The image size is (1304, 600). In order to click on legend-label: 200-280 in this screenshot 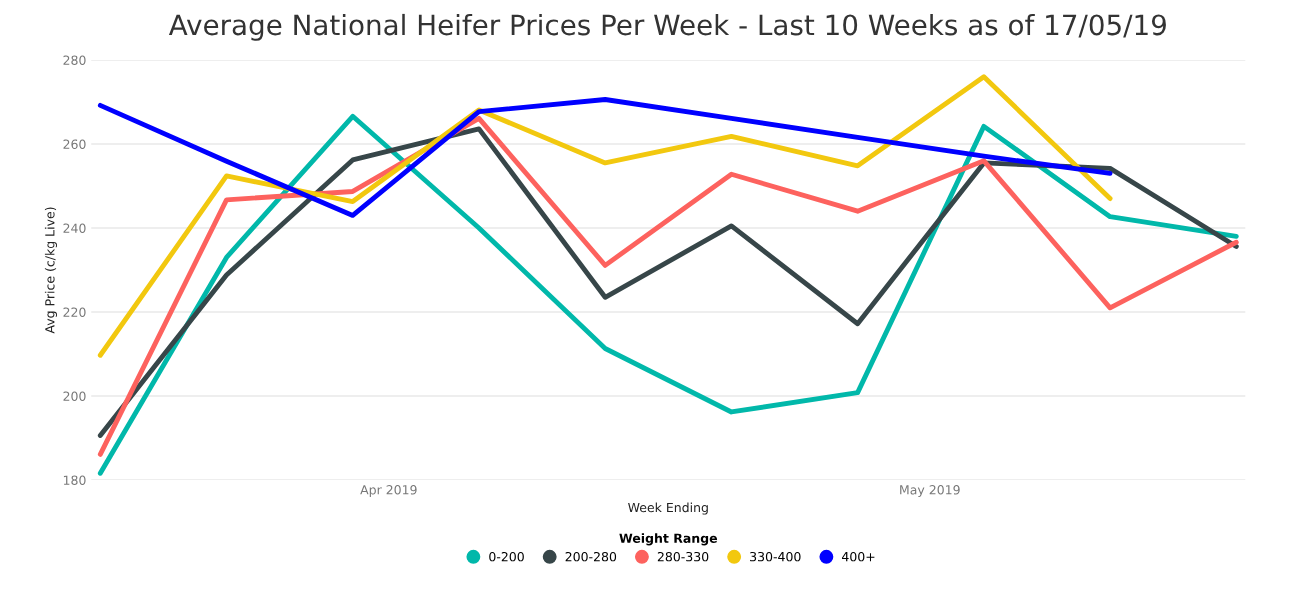, I will do `click(591, 556)`.